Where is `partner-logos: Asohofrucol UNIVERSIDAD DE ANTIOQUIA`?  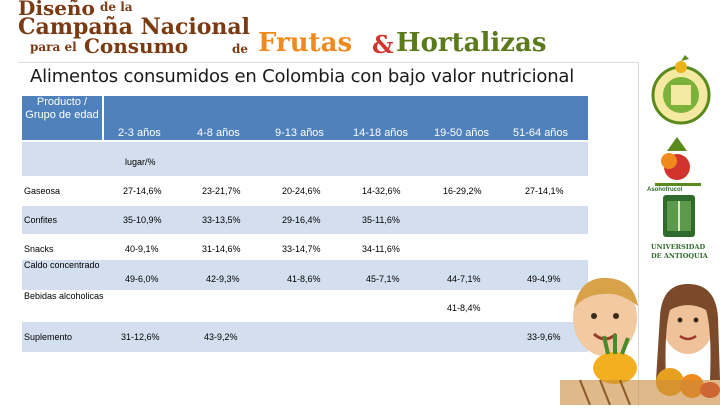 partner-logos: Asohofrucol UNIVERSIDAD DE ANTIOQUIA is located at coordinates (680, 170).